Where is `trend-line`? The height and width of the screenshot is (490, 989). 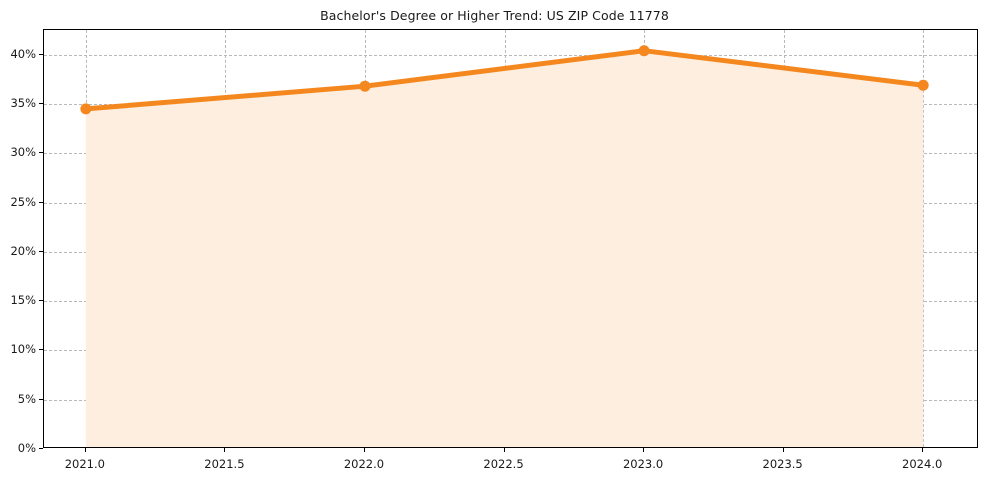 trend-line is located at coordinates (504, 80).